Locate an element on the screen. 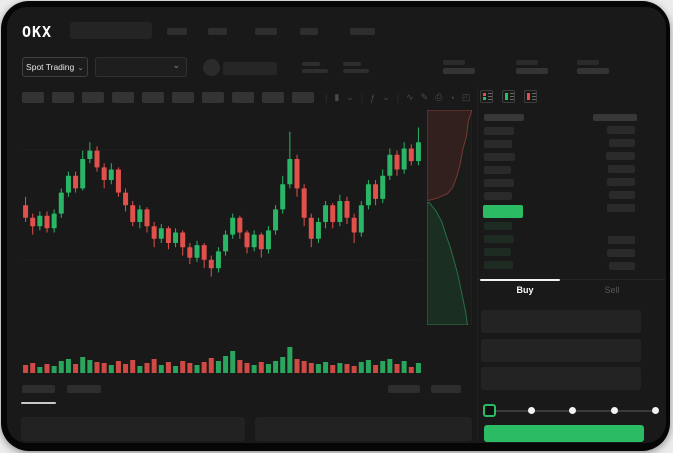  active-bottom-tab-indicator is located at coordinates (38, 403).